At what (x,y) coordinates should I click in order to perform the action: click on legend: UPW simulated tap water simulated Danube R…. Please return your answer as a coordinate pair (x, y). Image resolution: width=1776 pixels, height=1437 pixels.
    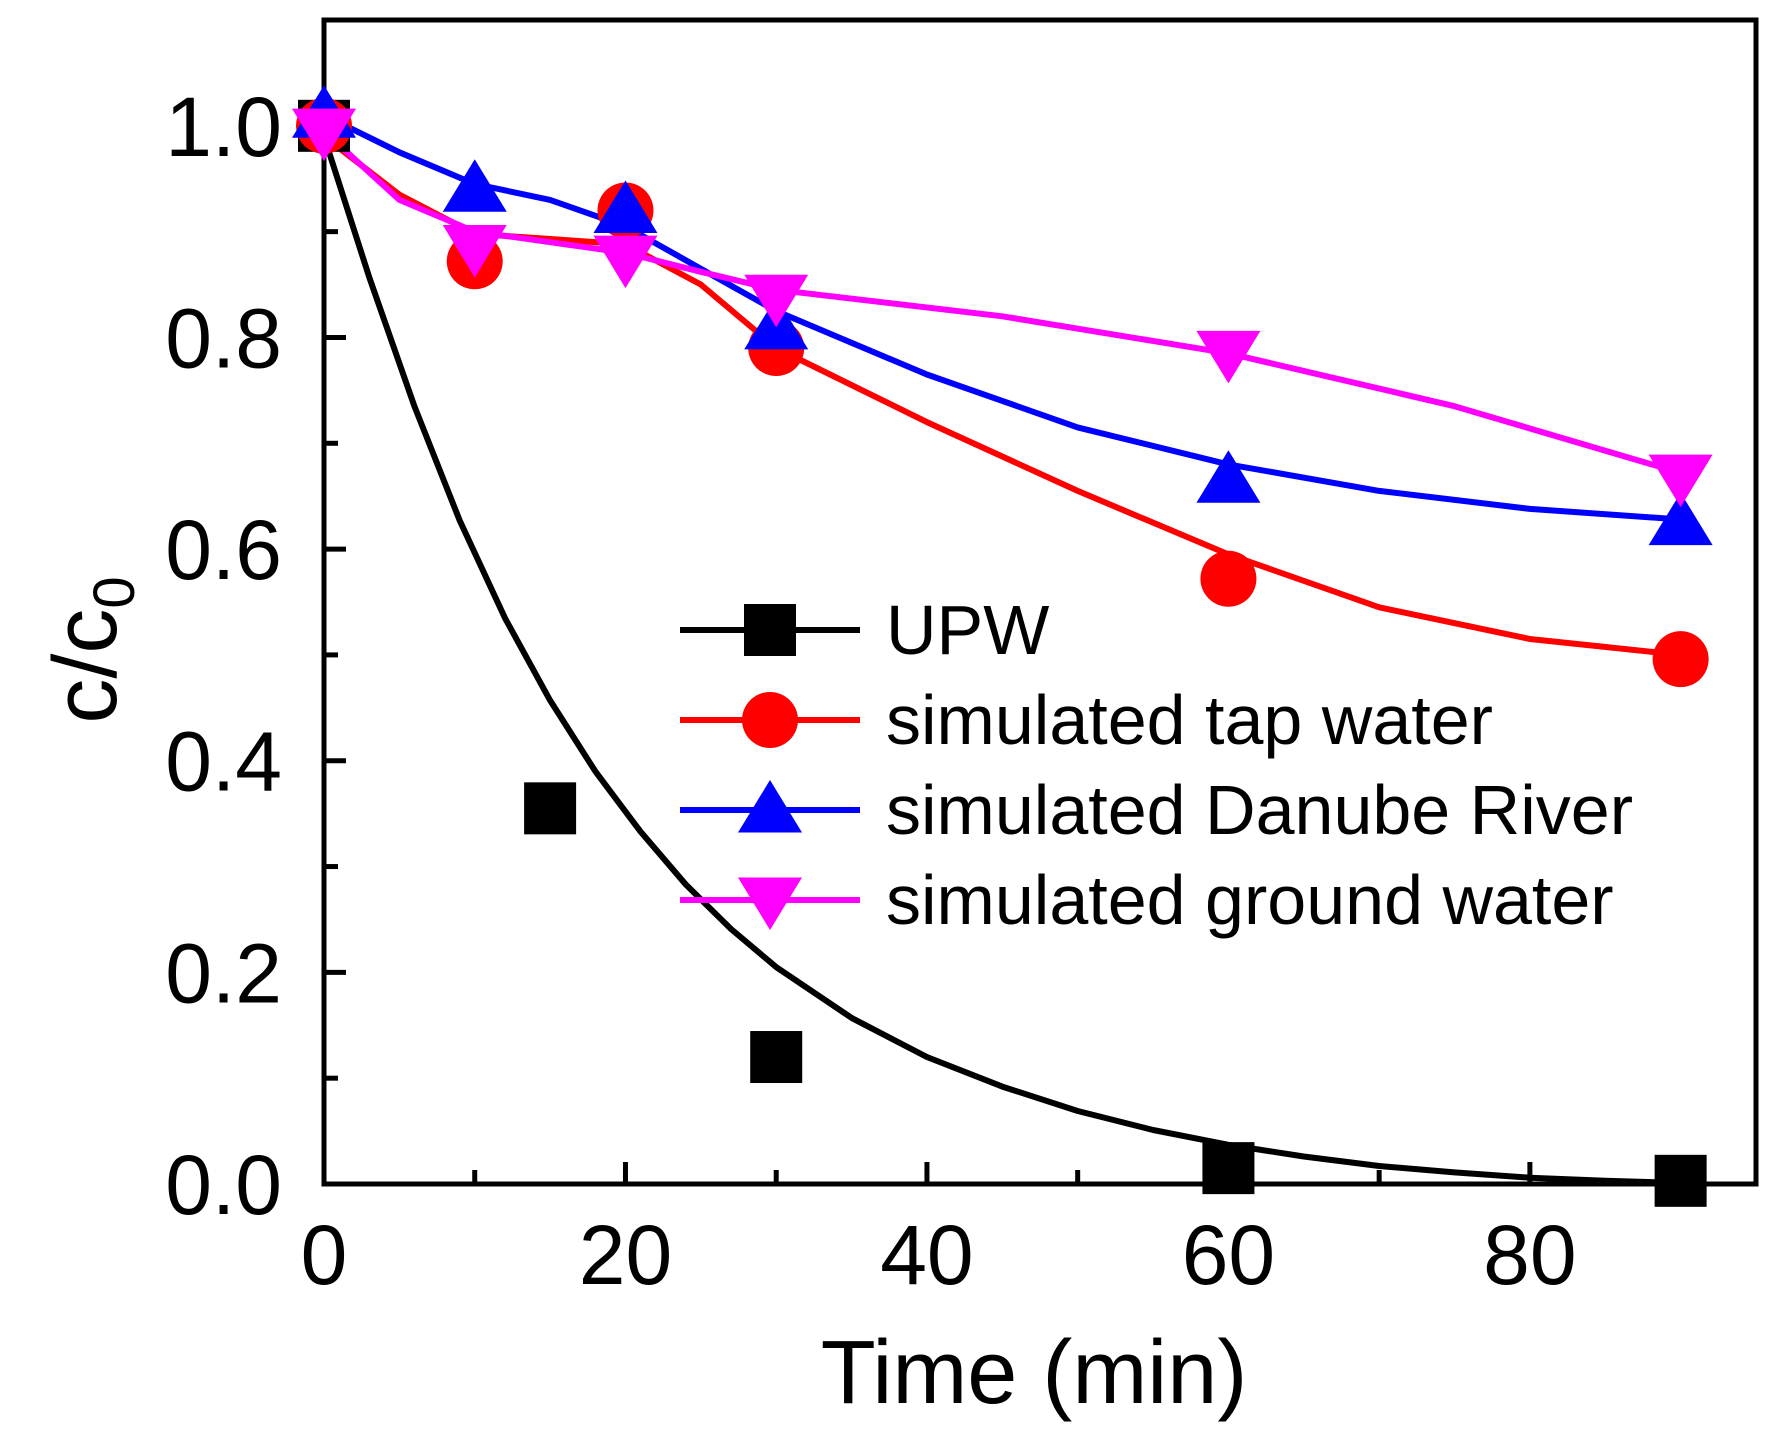
    Looking at the image, I should click on (1156, 765).